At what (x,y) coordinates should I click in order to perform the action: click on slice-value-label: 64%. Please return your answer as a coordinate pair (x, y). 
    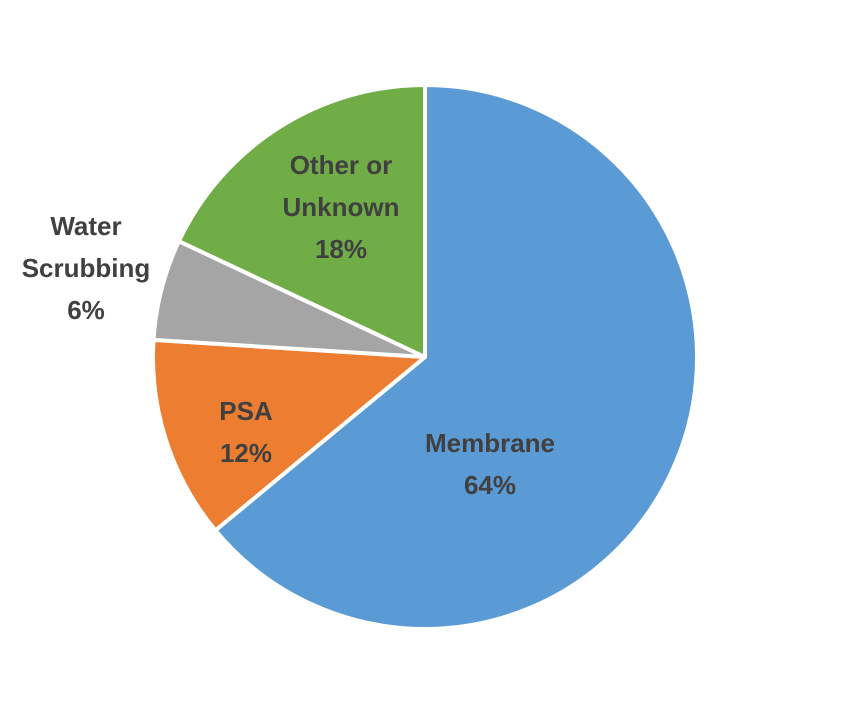
    Looking at the image, I should click on (490, 485).